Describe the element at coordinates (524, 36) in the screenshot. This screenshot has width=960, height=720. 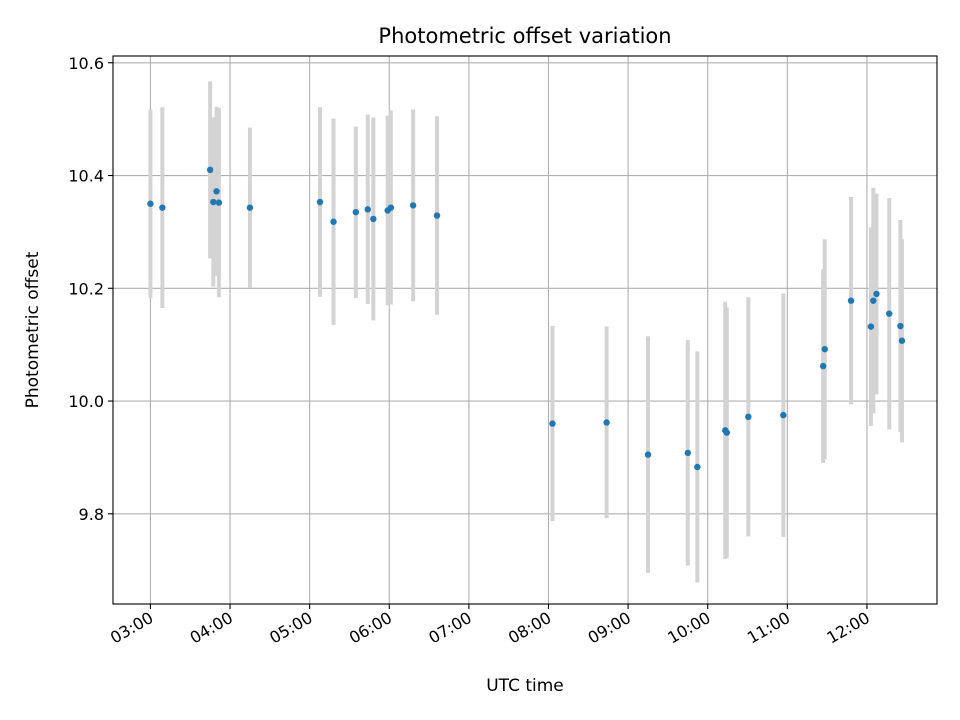
I see `chart-title: Photometric offset variation` at that location.